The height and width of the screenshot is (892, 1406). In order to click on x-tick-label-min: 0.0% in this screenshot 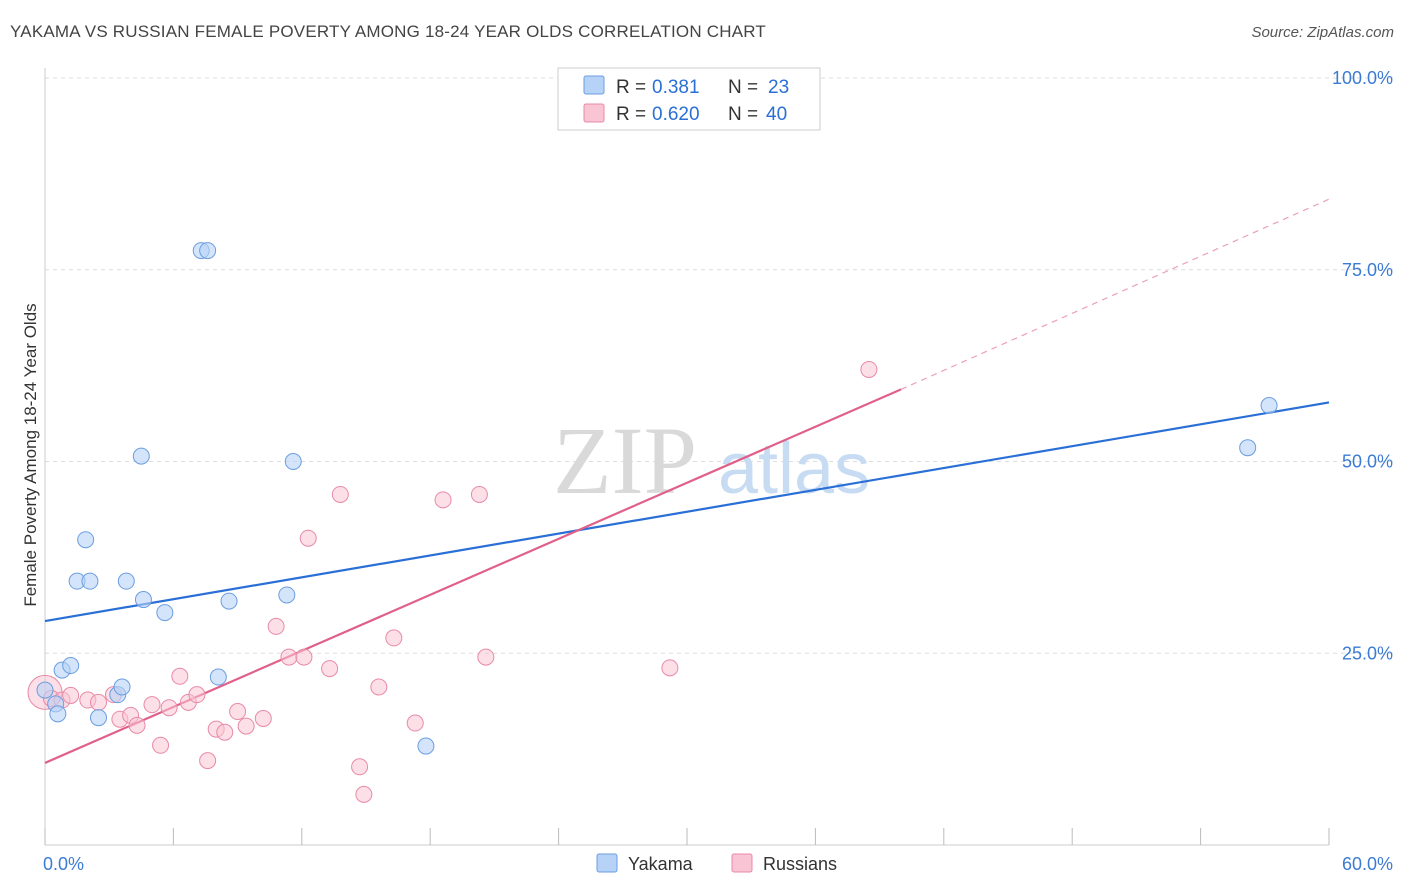, I will do `click(63, 864)`.